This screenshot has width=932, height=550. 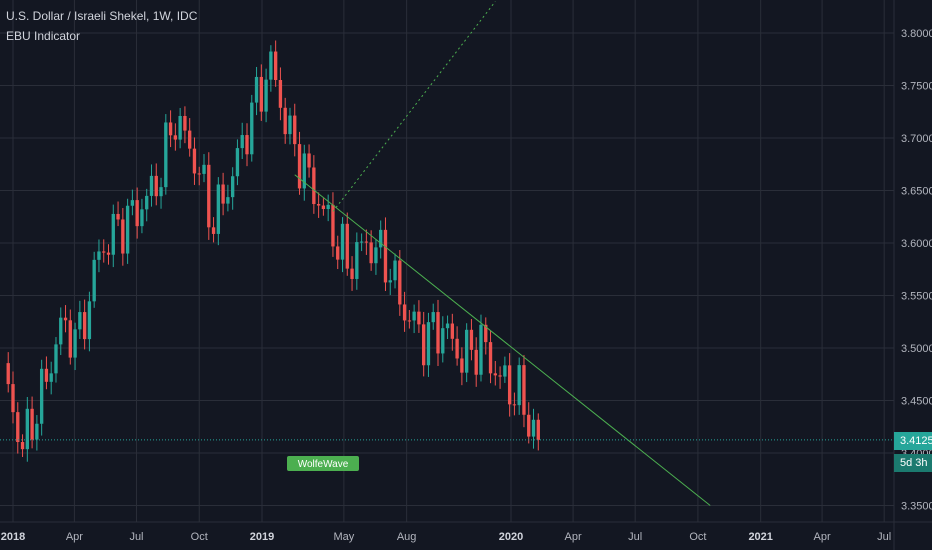 What do you see at coordinates (43, 36) in the screenshot?
I see `indicator-label: EBU Indicator` at bounding box center [43, 36].